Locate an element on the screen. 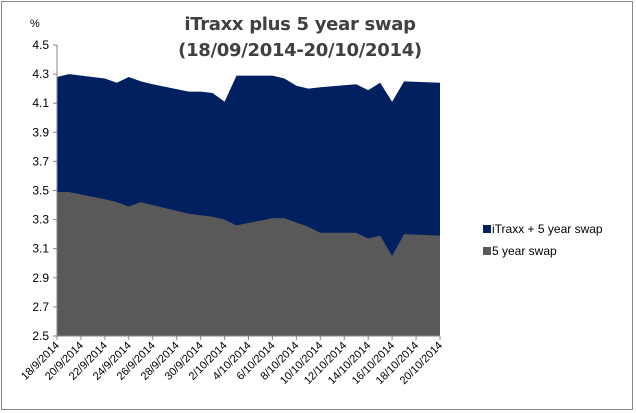 The width and height of the screenshot is (636, 413). y-tick-label: 3.3 is located at coordinates (40, 220).